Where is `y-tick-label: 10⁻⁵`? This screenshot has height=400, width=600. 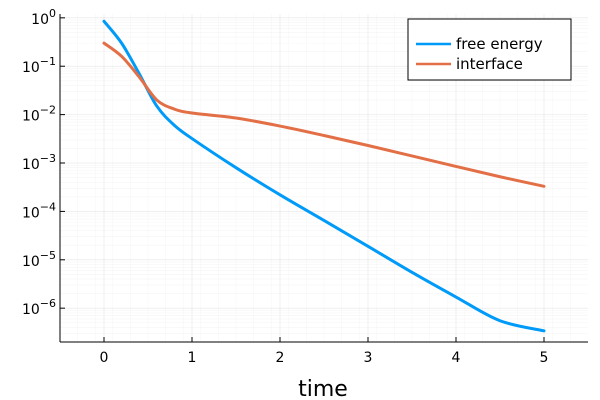
y-tick-label: 10⁻⁵ is located at coordinates (39, 259).